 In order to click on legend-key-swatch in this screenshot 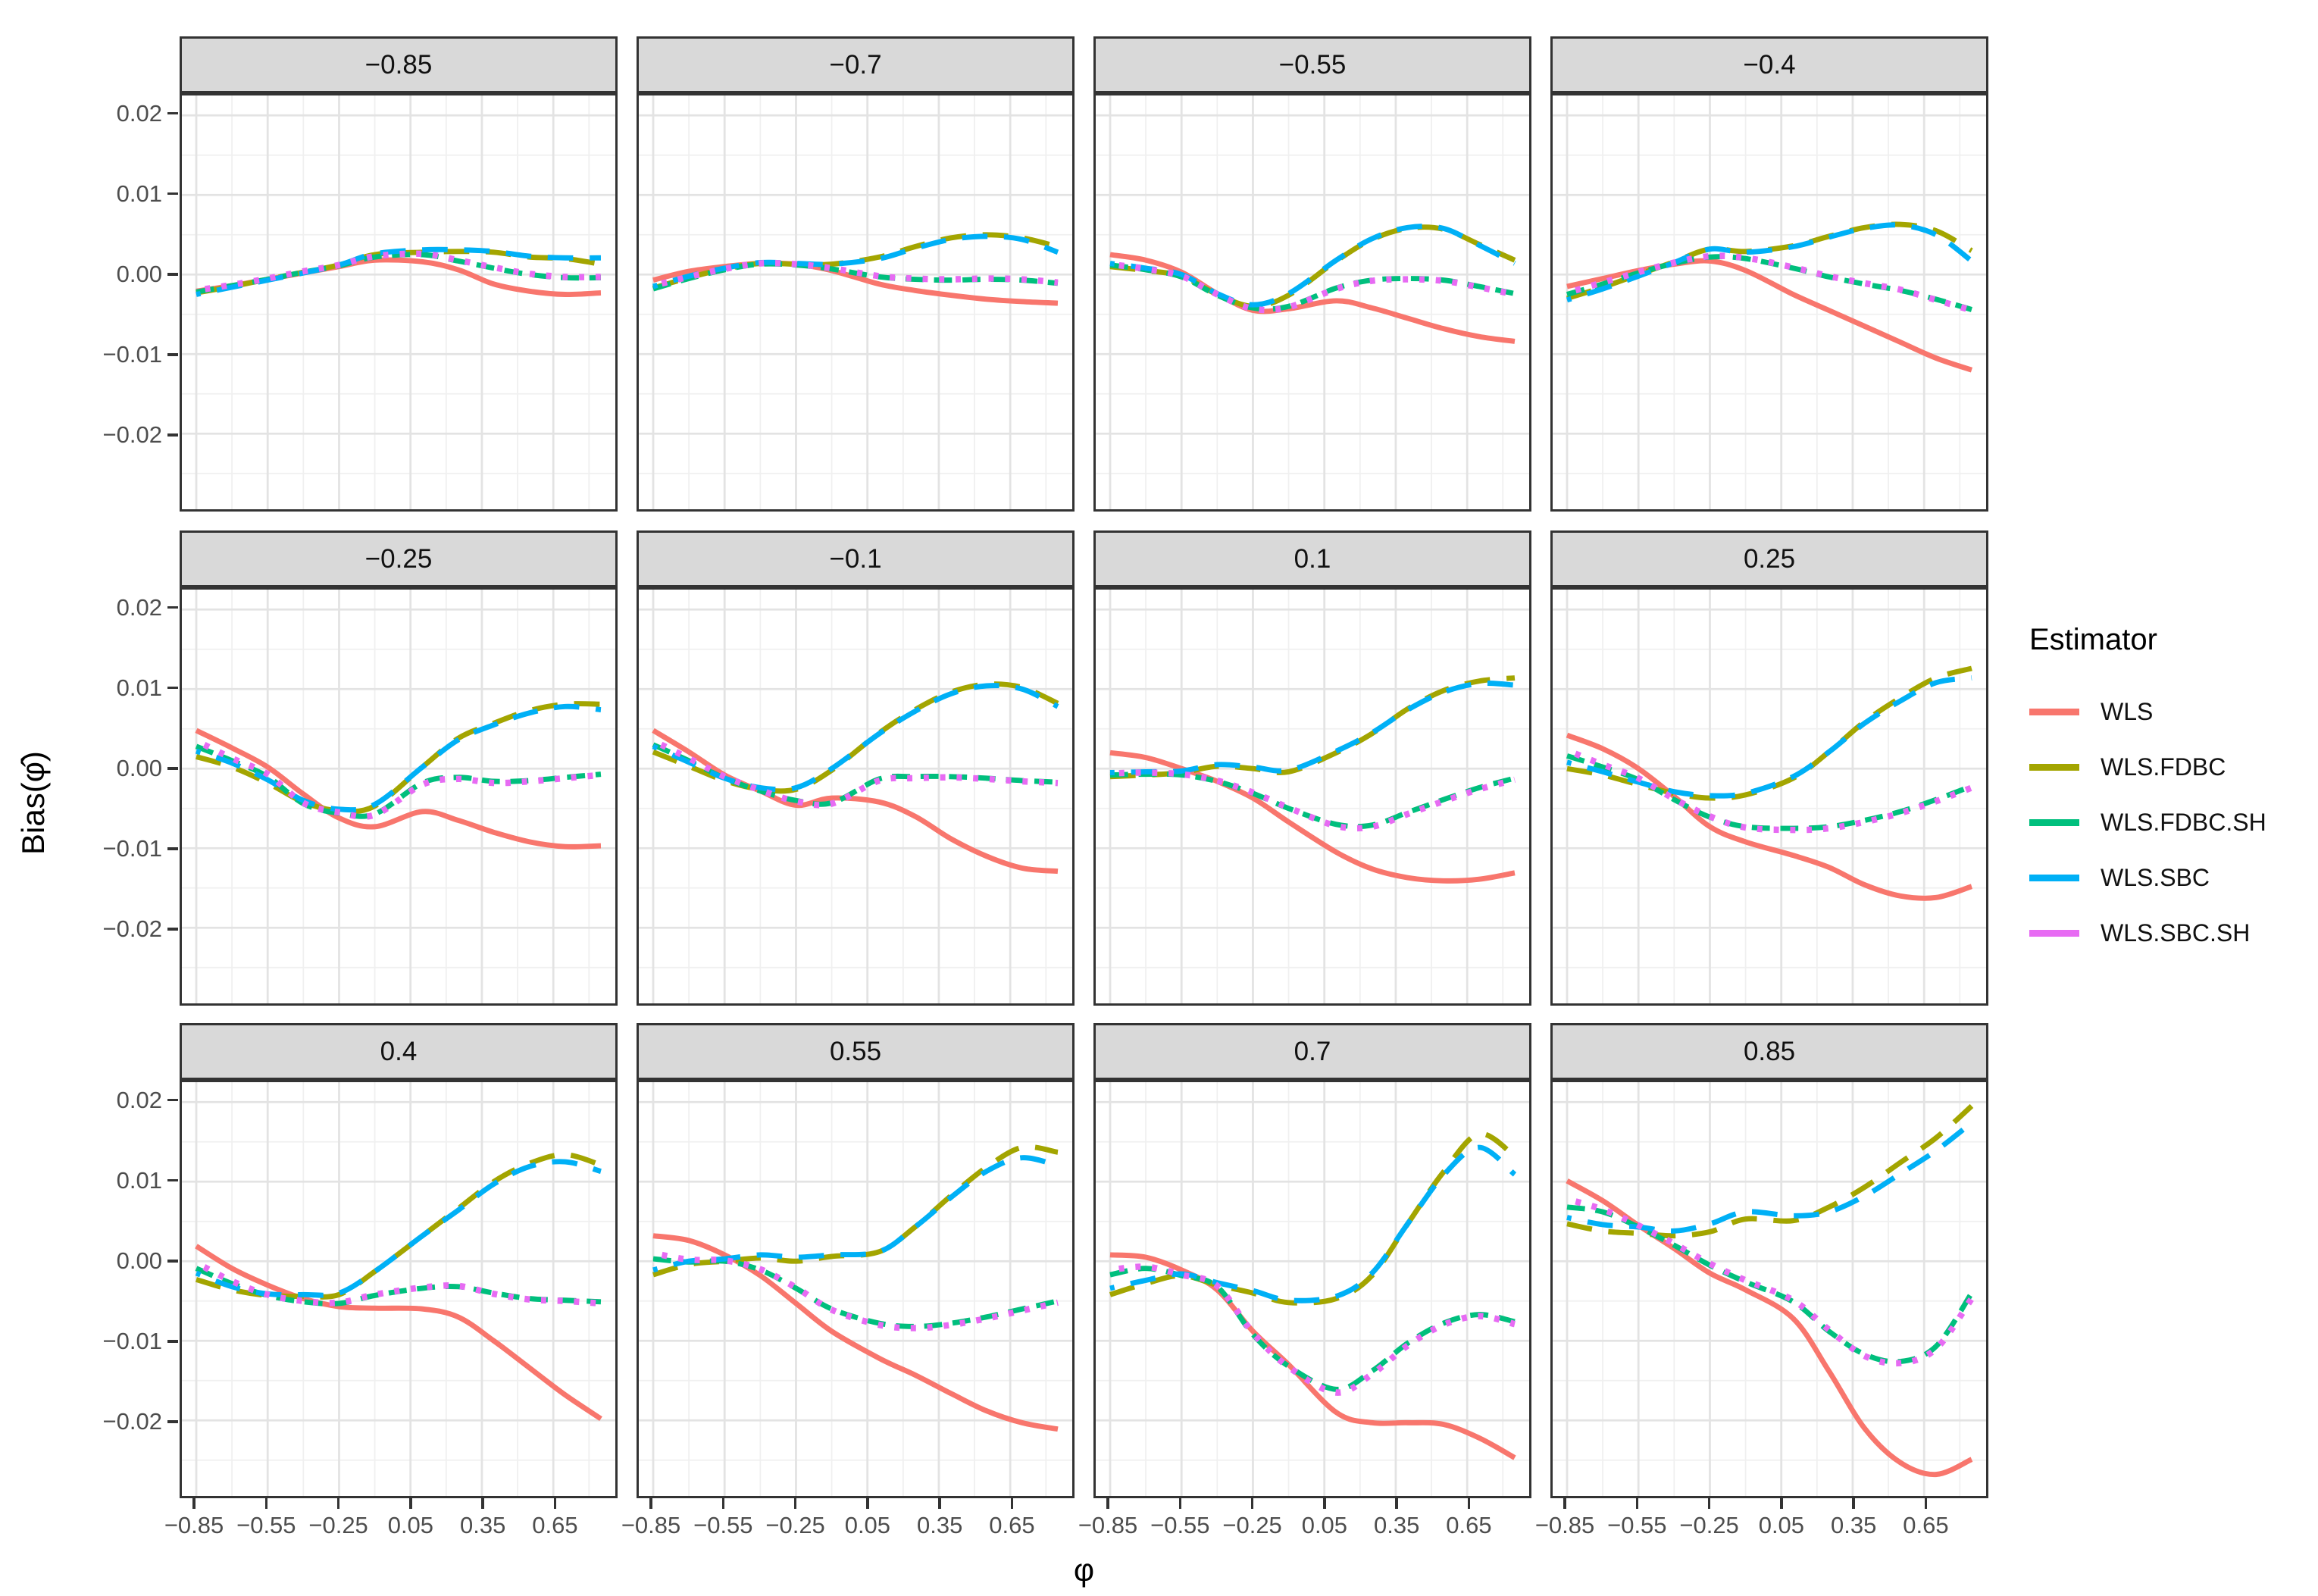, I will do `click(2054, 878)`.